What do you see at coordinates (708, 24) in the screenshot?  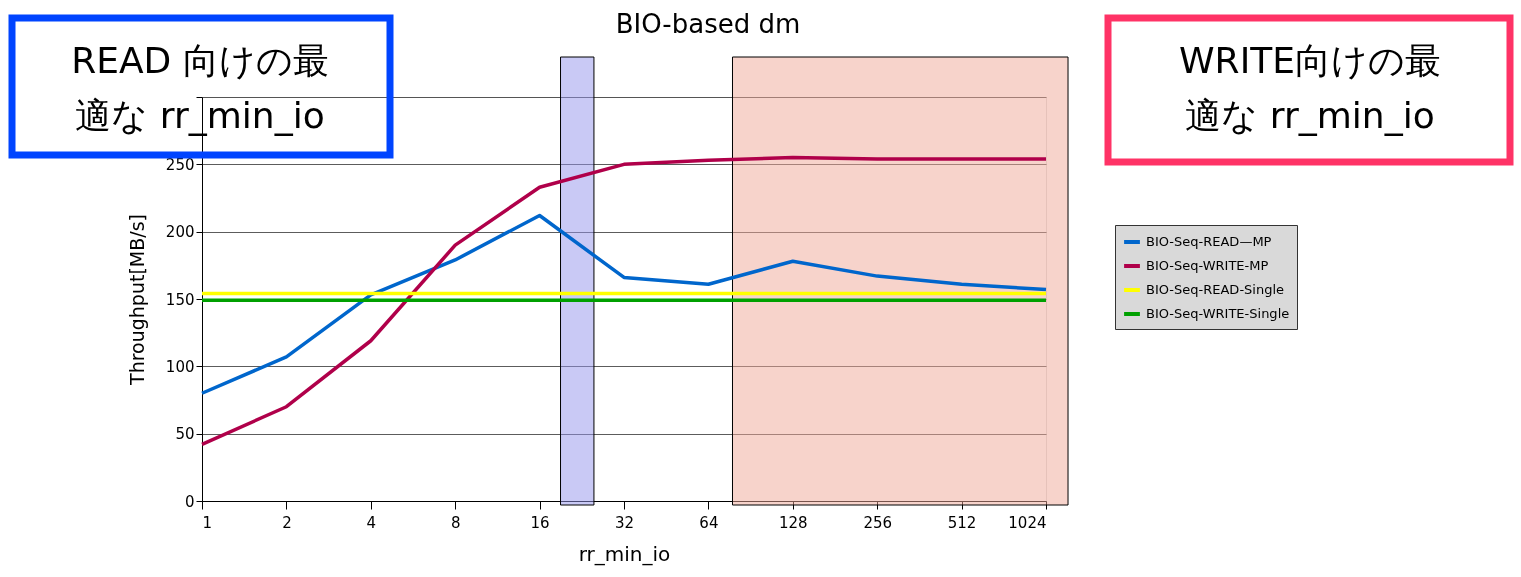 I see `chart-title: BIO-based dm` at bounding box center [708, 24].